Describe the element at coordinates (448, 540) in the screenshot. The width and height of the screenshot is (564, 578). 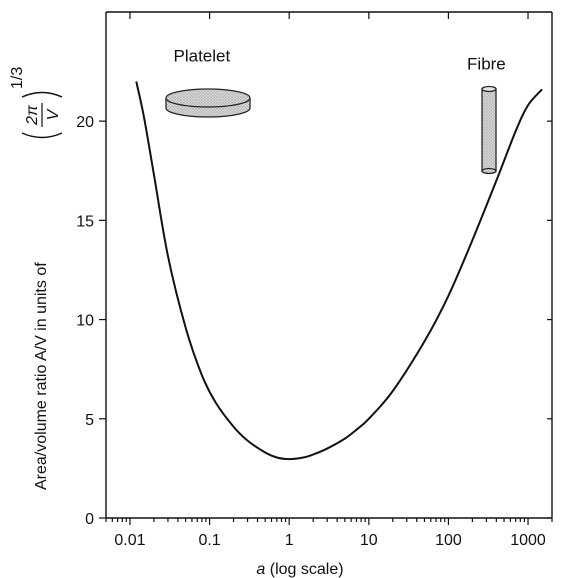
I see `x-tick-label: 100` at that location.